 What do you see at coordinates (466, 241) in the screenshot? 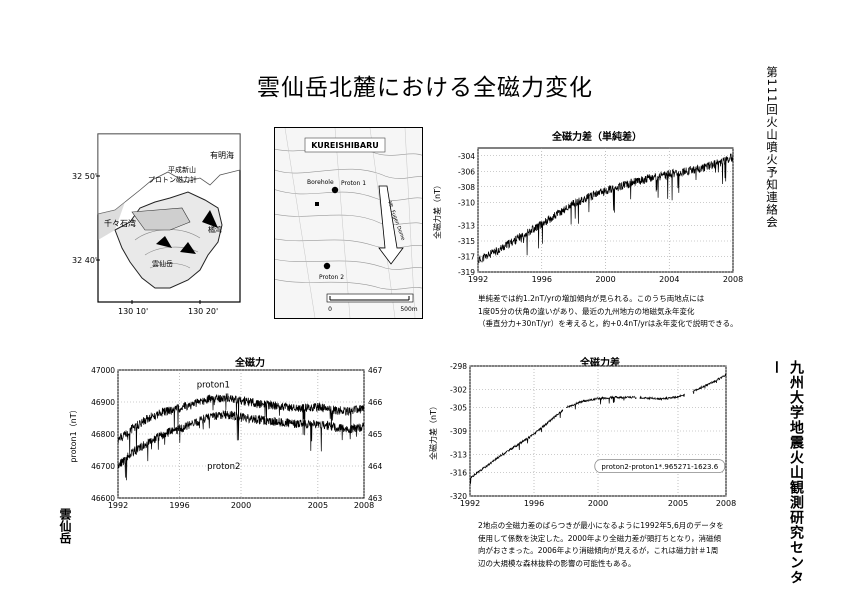
I see `y-tick-label: -315` at bounding box center [466, 241].